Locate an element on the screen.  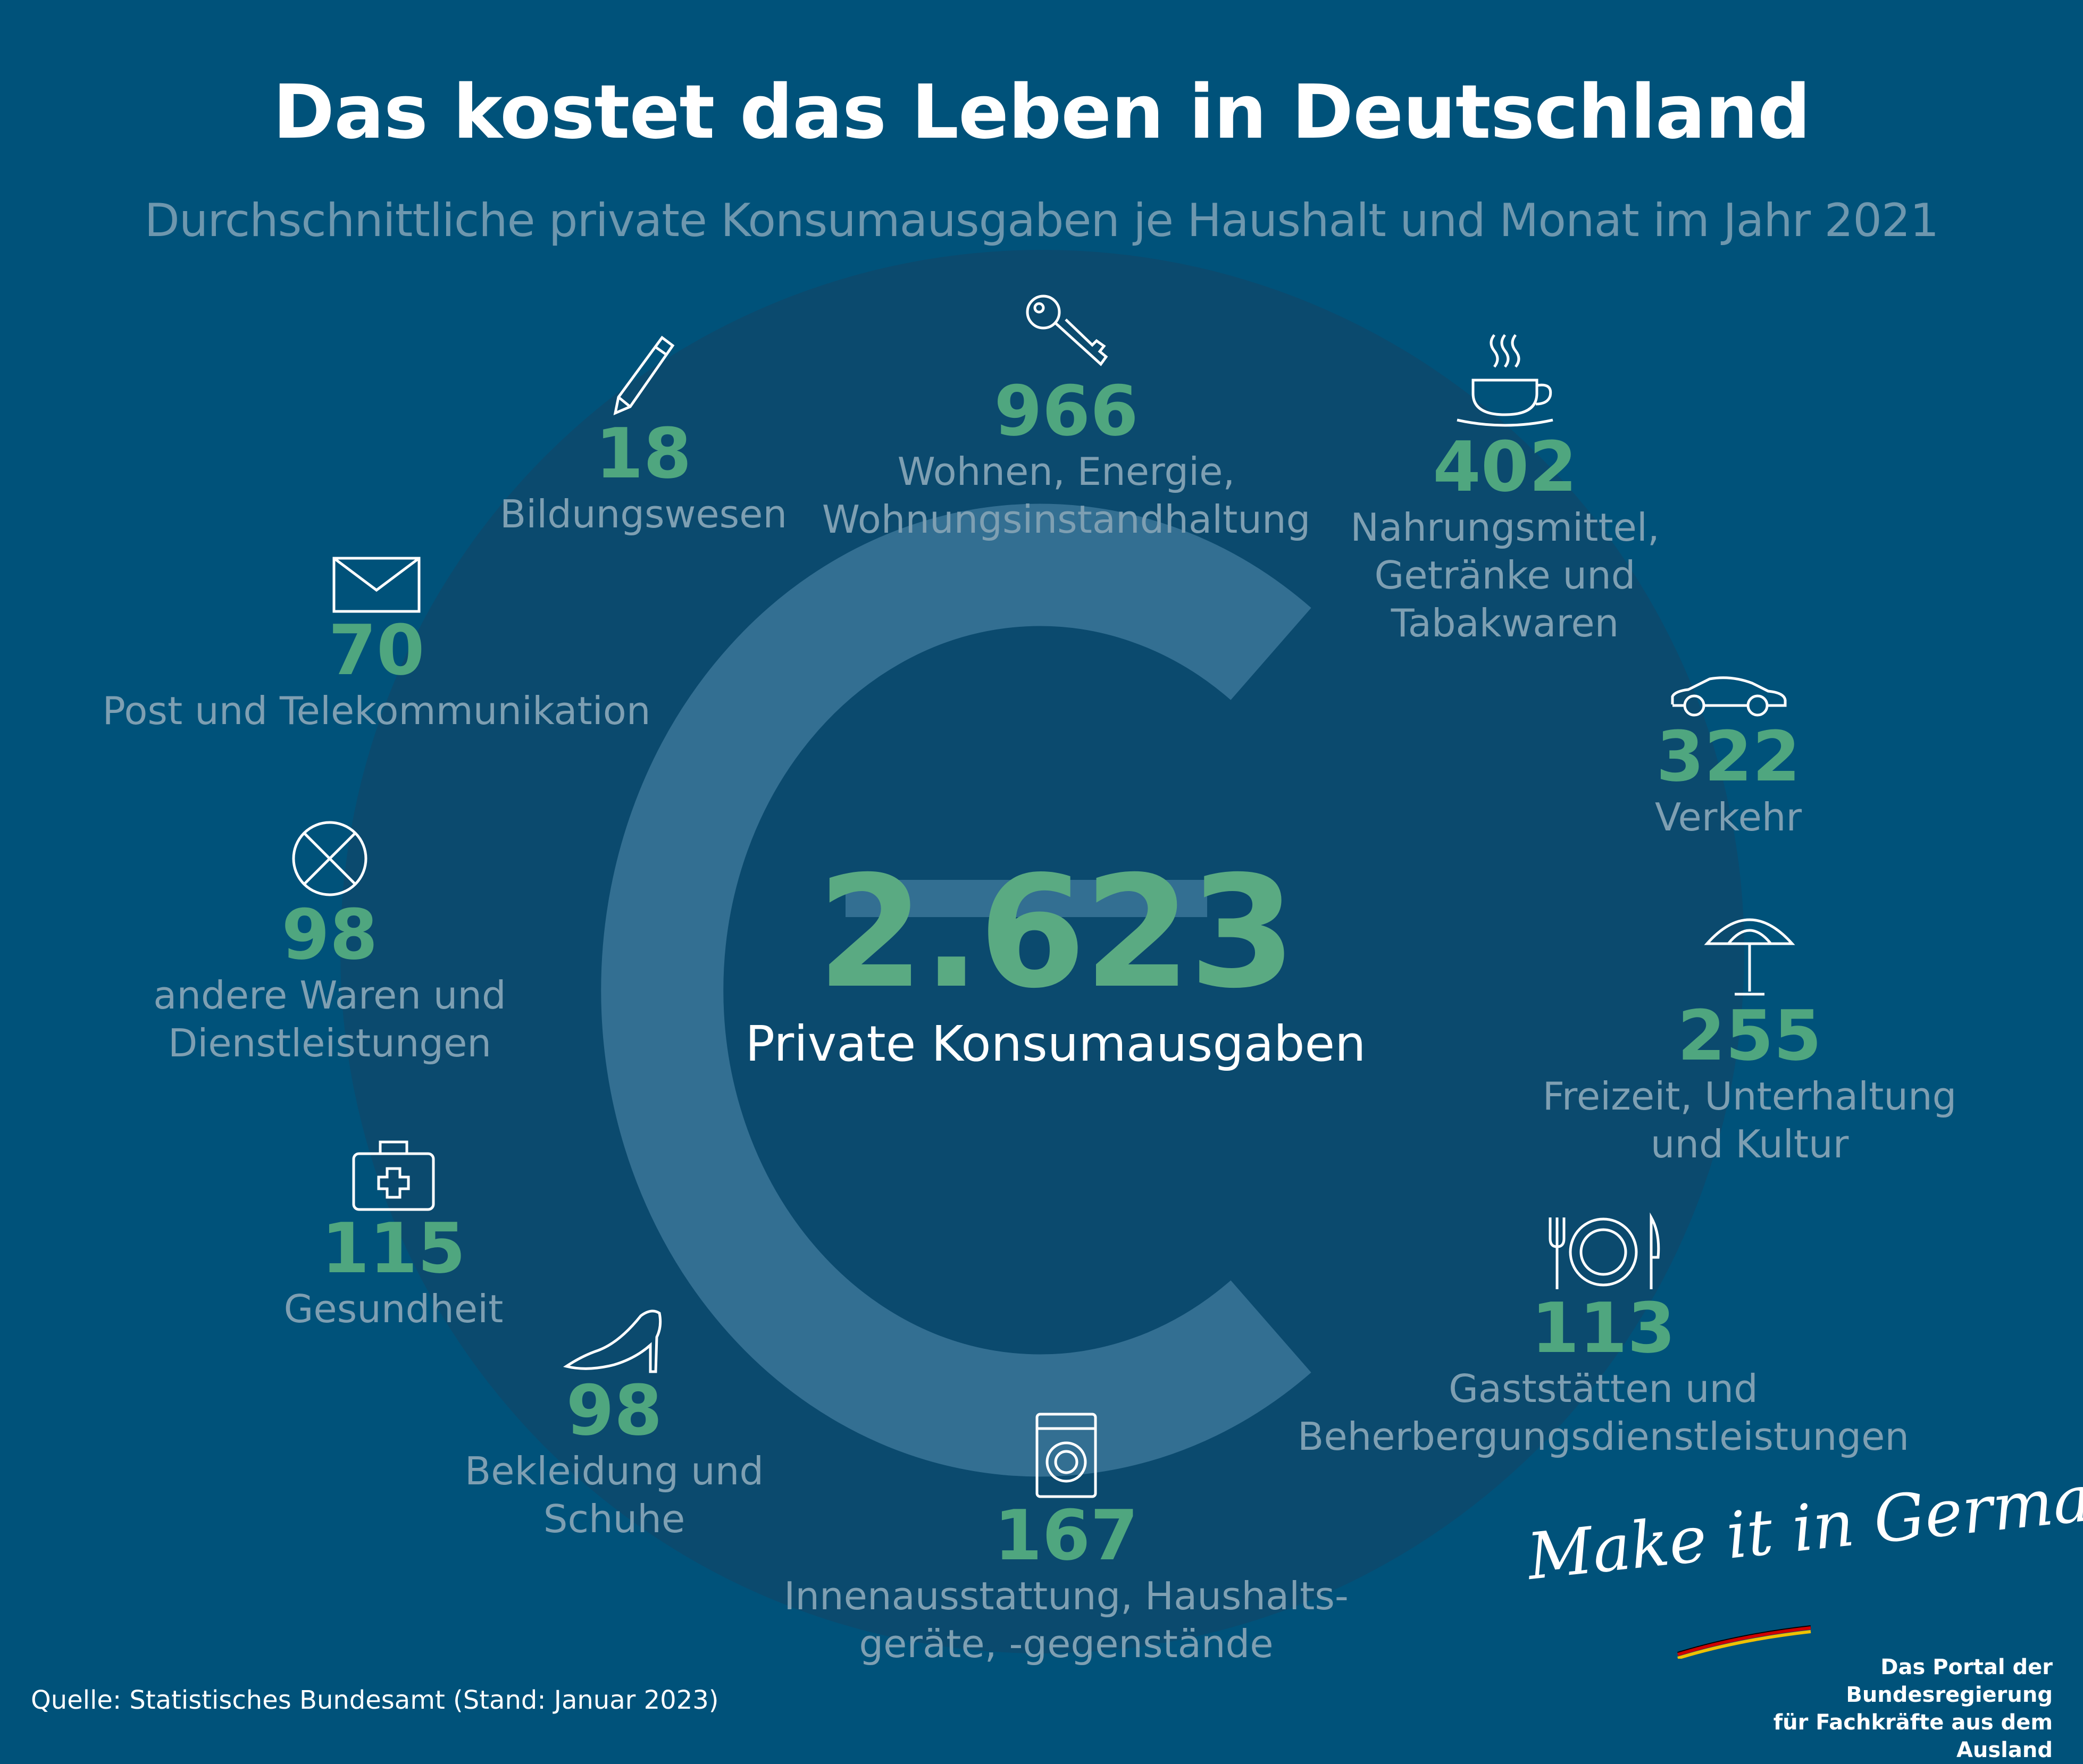
category-label: Wohnen, Energie, Wohnungsinstandhaltung is located at coordinates (1066, 495).